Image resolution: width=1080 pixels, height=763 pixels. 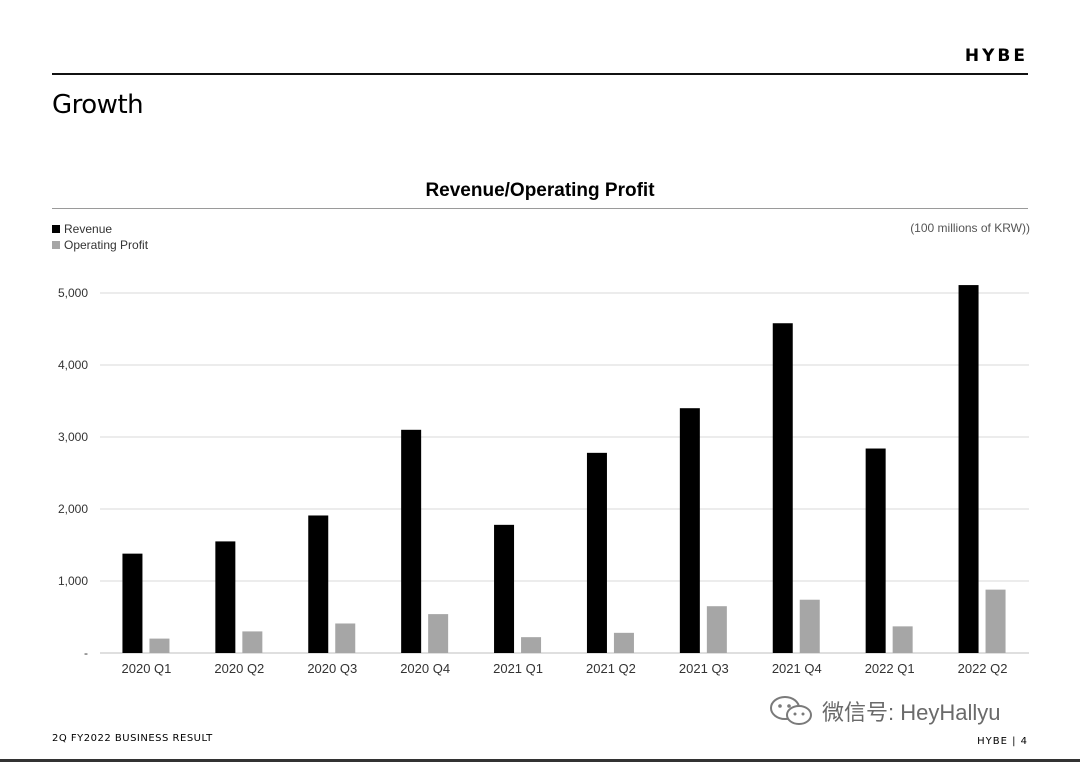 I want to click on x-tick-label: 2021 Q3, so click(x=704, y=668).